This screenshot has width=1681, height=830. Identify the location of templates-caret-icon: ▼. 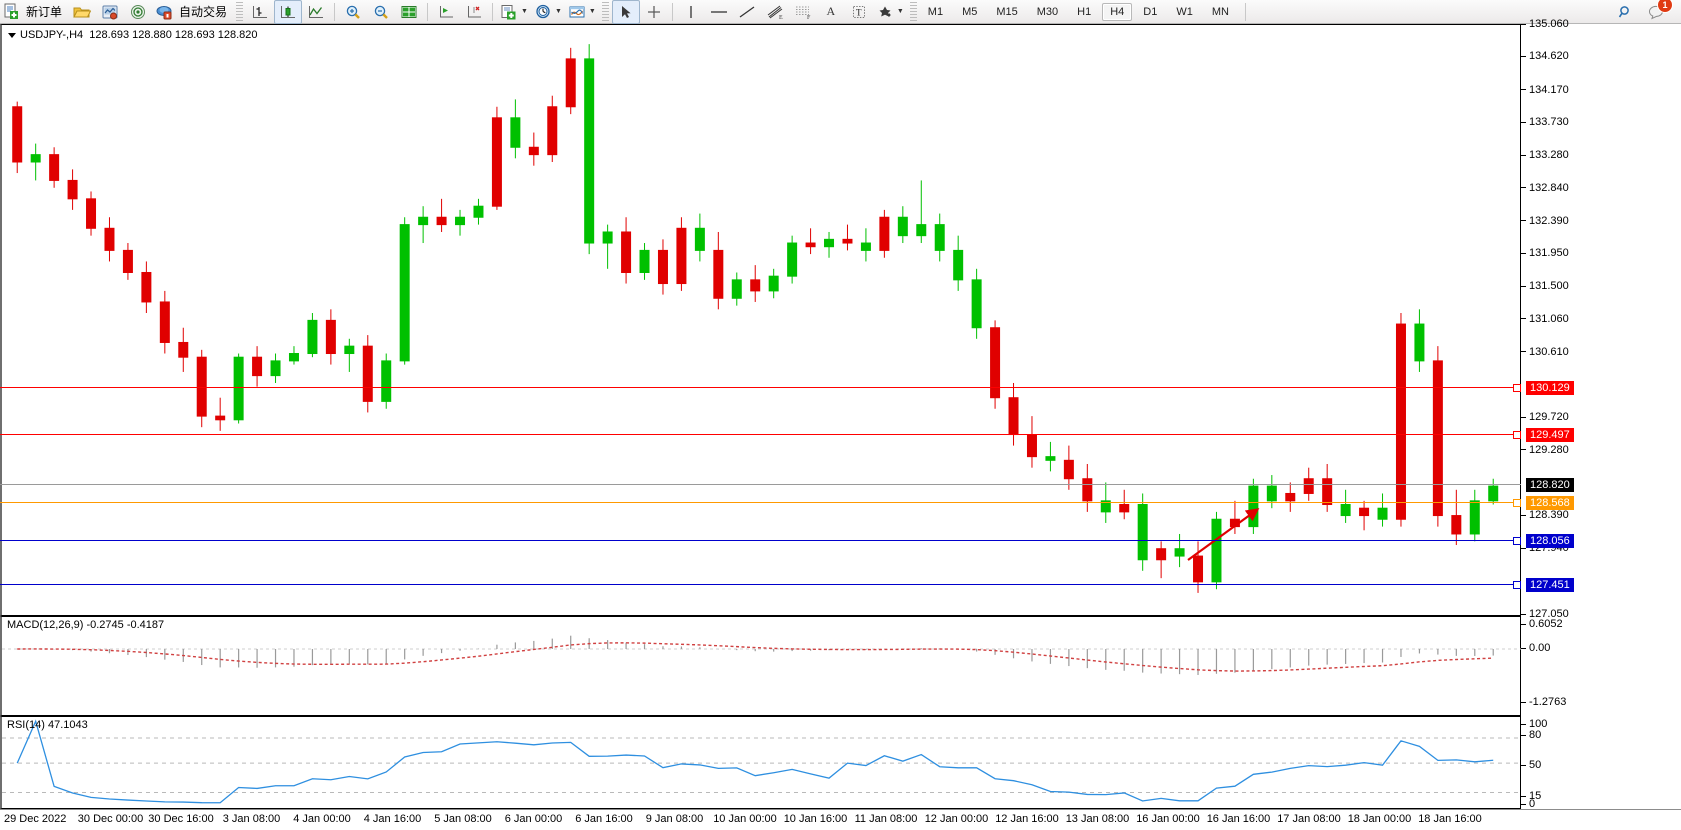
(524, 11).